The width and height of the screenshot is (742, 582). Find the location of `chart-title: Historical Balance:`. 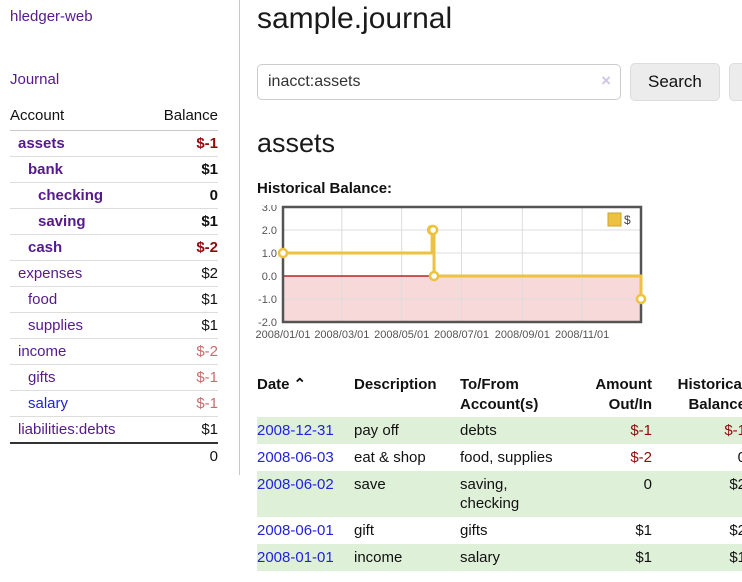

chart-title: Historical Balance: is located at coordinates (325, 188).